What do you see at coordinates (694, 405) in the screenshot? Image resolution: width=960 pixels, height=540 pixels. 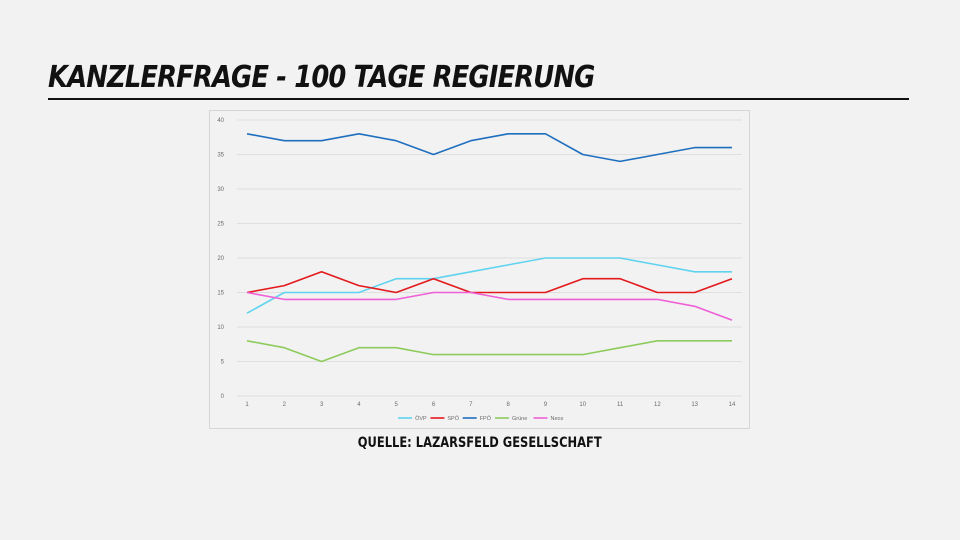 I see `x-tick-label: 13` at bounding box center [694, 405].